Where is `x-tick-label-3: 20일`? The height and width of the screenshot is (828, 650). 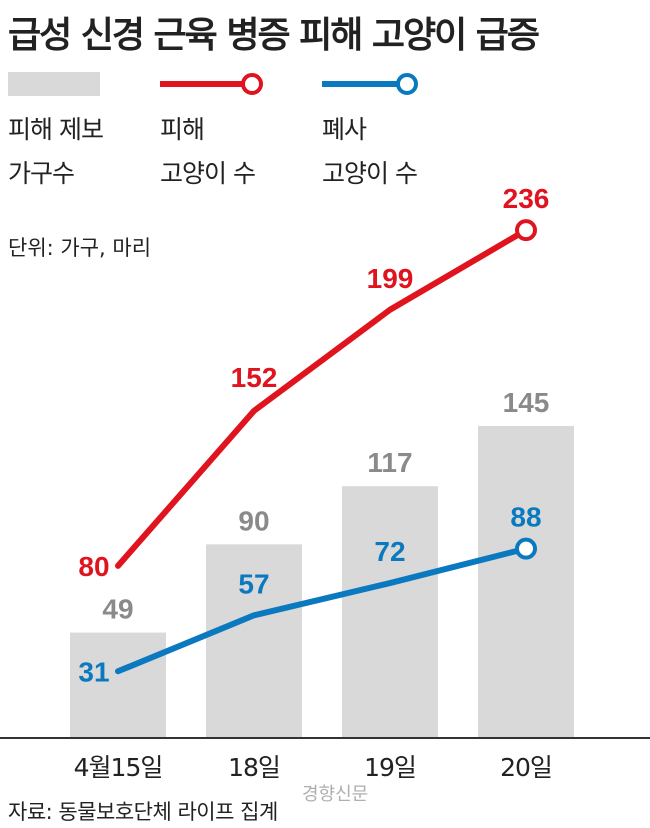
x-tick-label-3: 20일 is located at coordinates (526, 767).